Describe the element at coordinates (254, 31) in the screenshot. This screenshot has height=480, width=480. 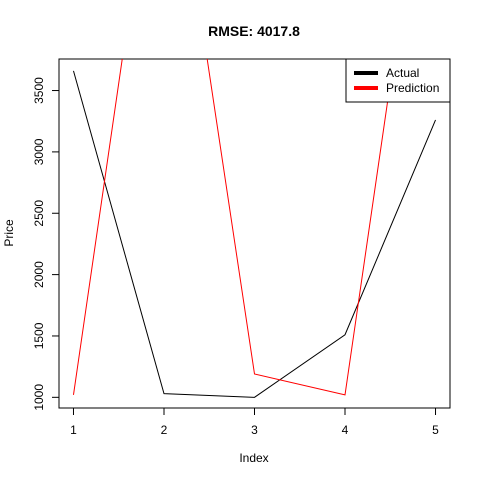
I see `chart-title: RMSE: 4017.8` at that location.